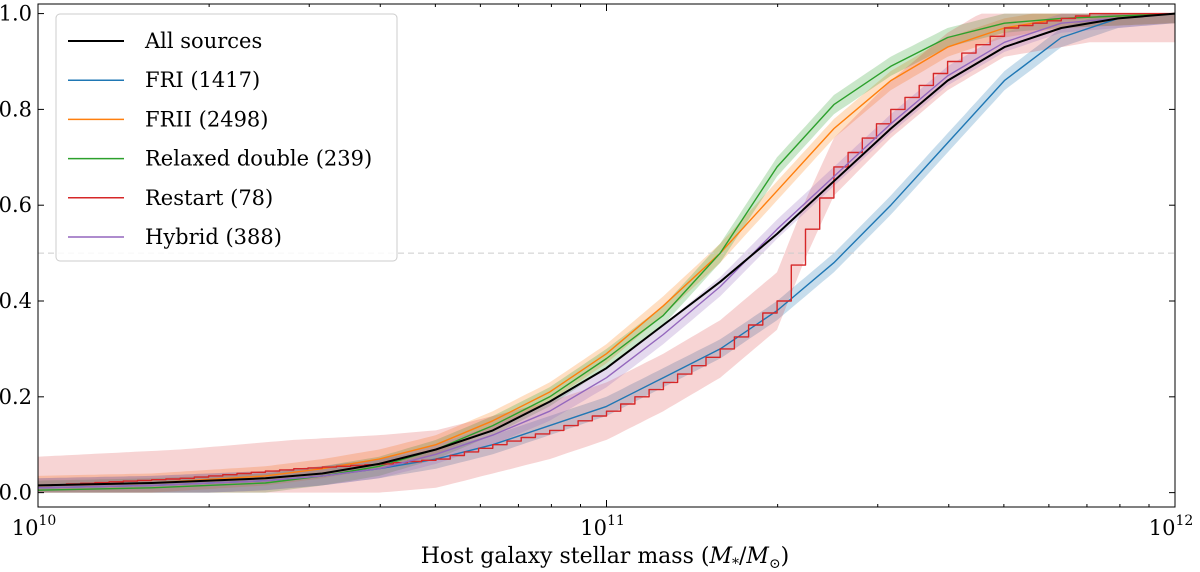 This screenshot has height=572, width=1200. What do you see at coordinates (258, 159) in the screenshot?
I see `legend-label-relaxed-double: Relaxed double (239)` at bounding box center [258, 159].